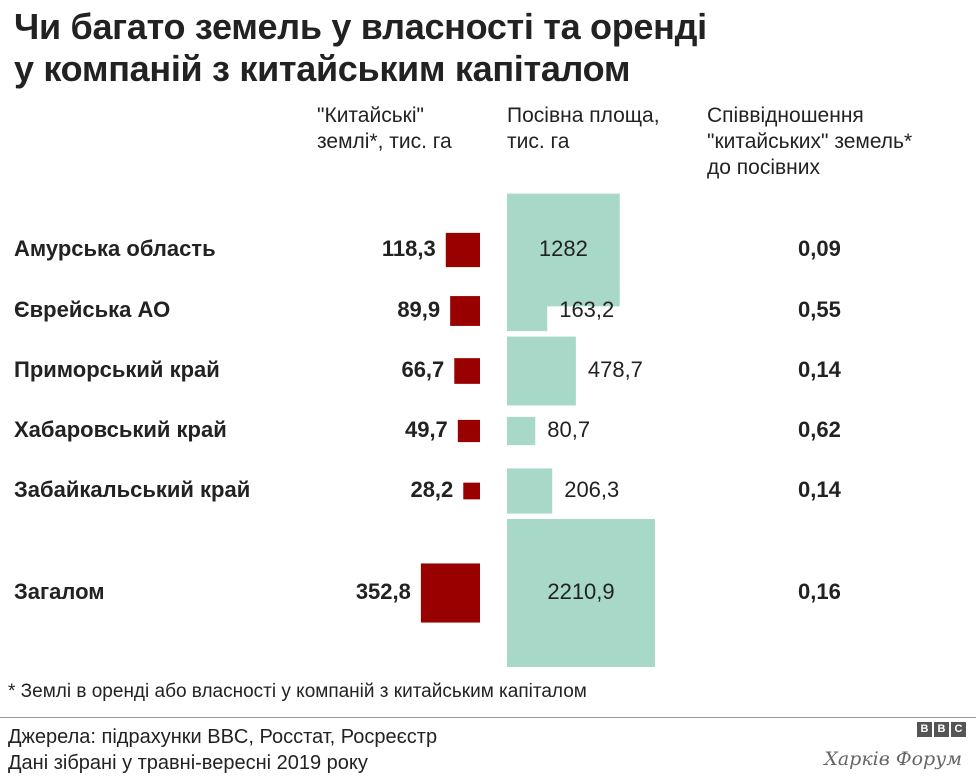 The image size is (976, 780). I want to click on bbc-logo: B B C, so click(941, 729).